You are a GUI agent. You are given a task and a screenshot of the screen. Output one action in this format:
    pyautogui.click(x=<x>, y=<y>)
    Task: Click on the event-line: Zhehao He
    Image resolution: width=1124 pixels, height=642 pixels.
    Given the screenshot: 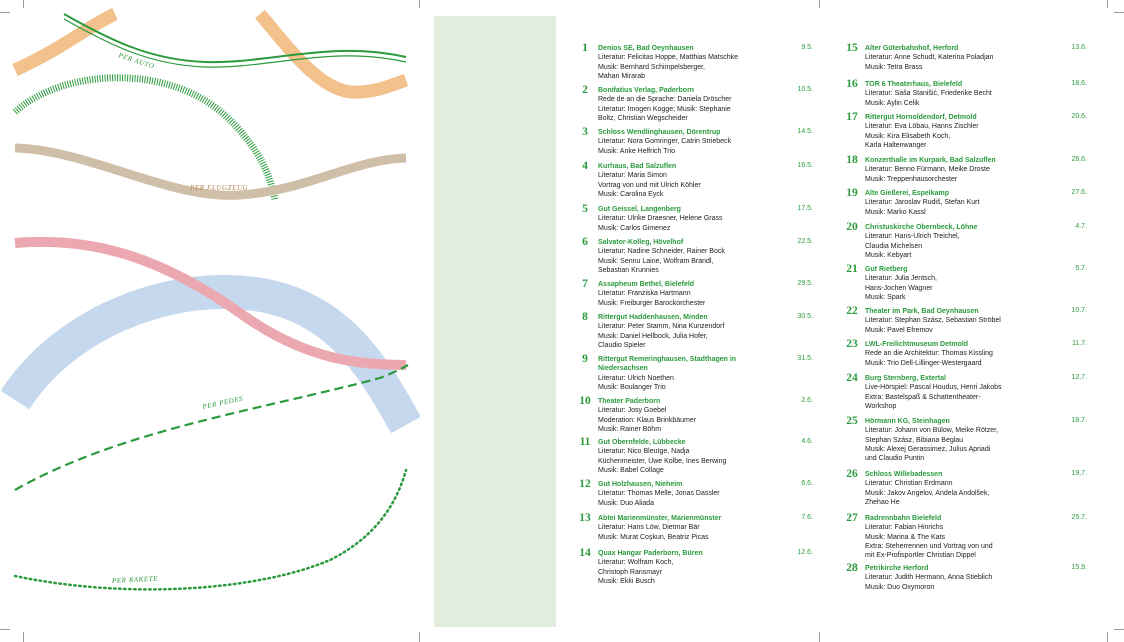 What is the action you would take?
    pyautogui.click(x=882, y=502)
    